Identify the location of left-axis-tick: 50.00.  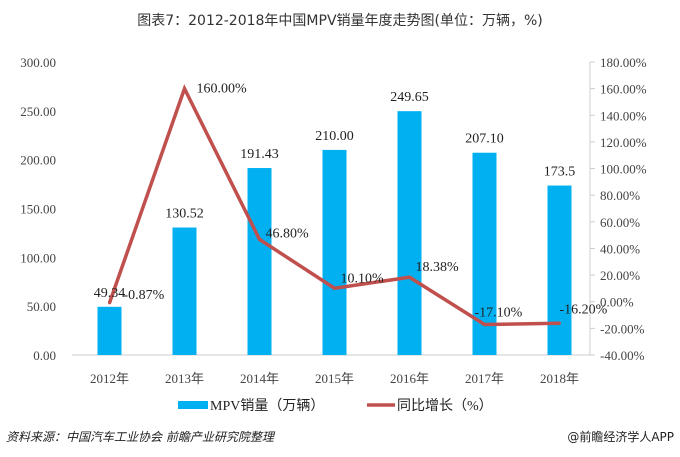
(41, 306).